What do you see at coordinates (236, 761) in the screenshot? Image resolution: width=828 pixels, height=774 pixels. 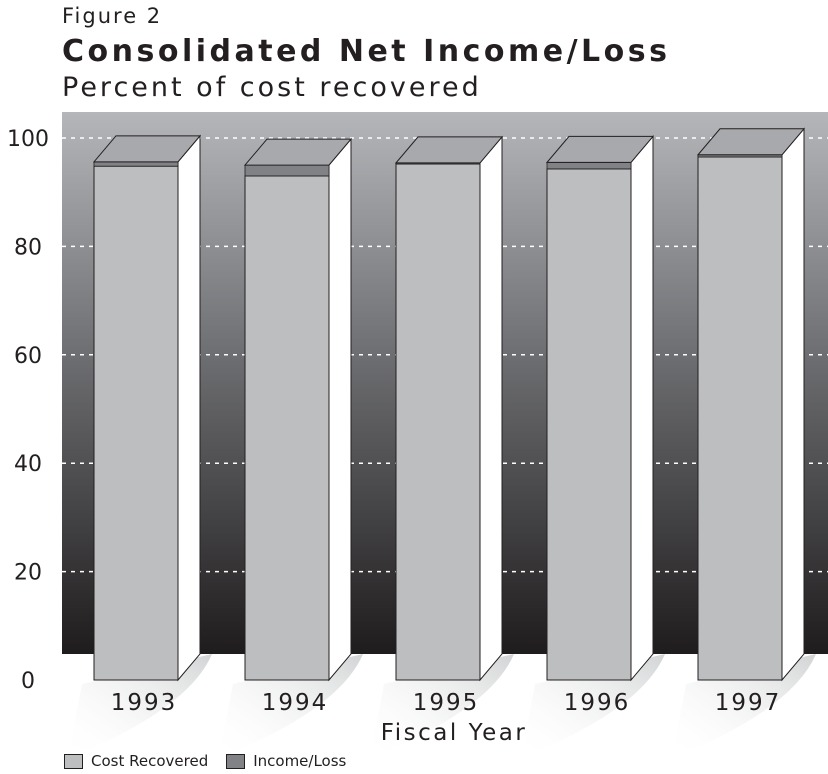 I see `legend-swatch-income-loss` at bounding box center [236, 761].